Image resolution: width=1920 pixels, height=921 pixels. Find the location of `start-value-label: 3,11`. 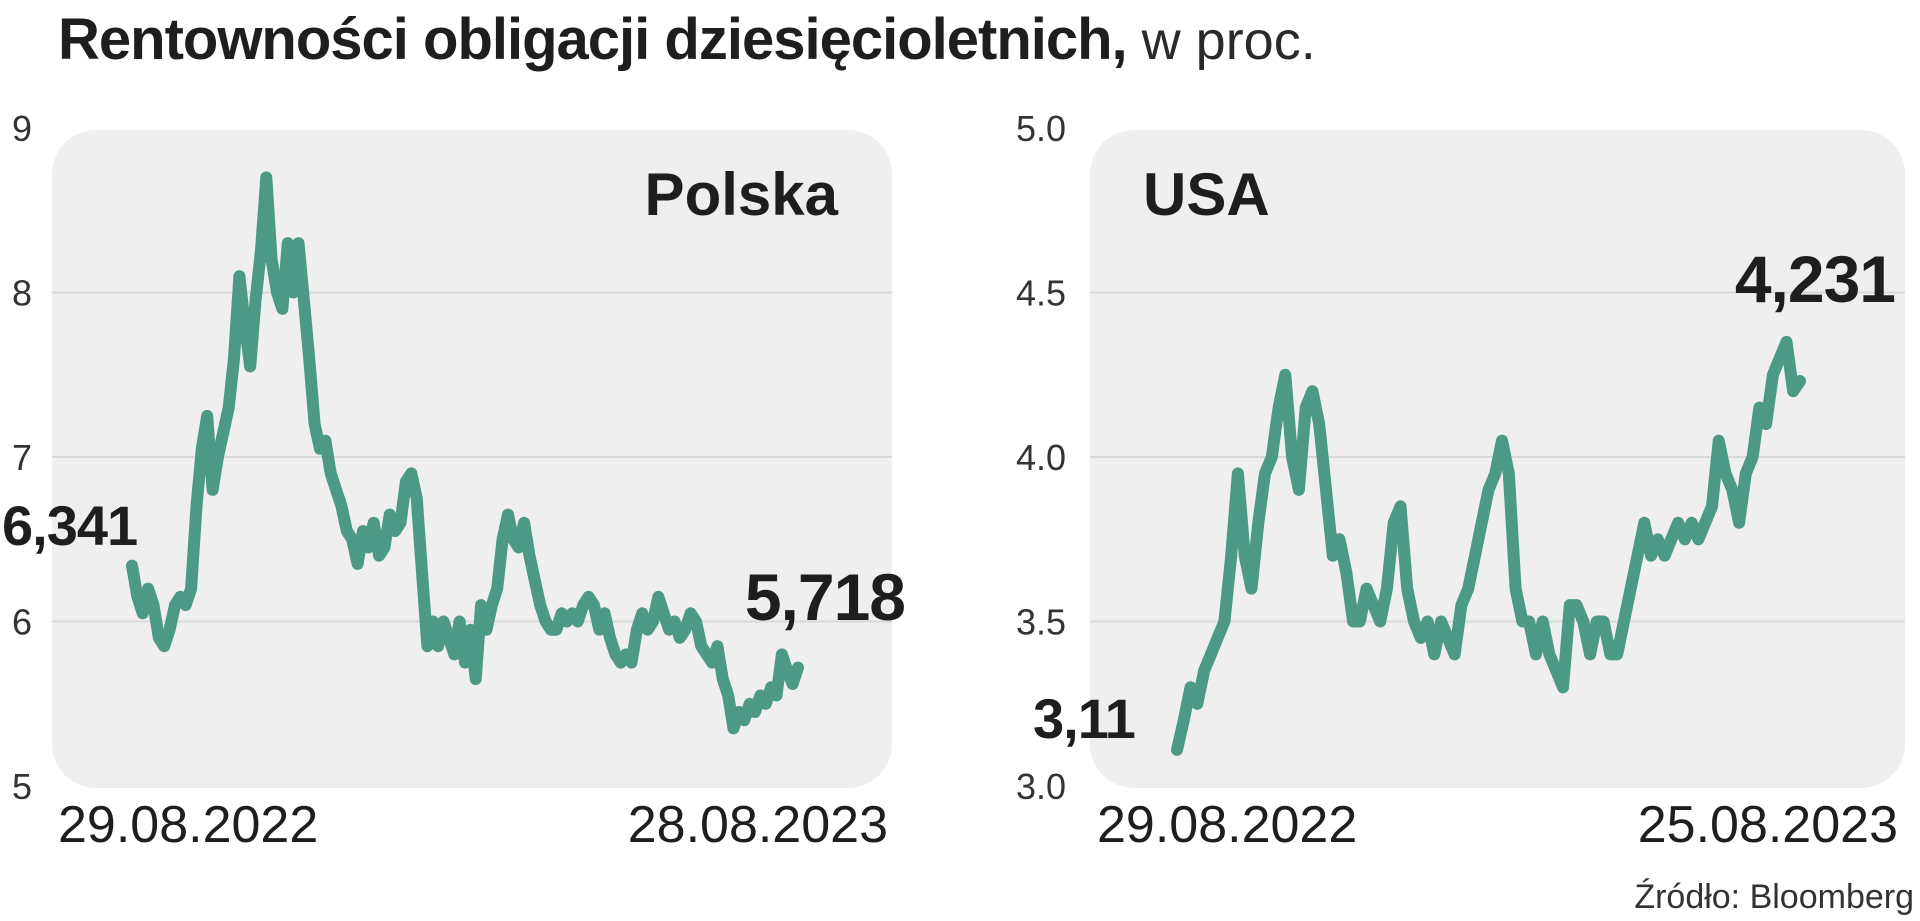

start-value-label: 3,11 is located at coordinates (1084, 718).